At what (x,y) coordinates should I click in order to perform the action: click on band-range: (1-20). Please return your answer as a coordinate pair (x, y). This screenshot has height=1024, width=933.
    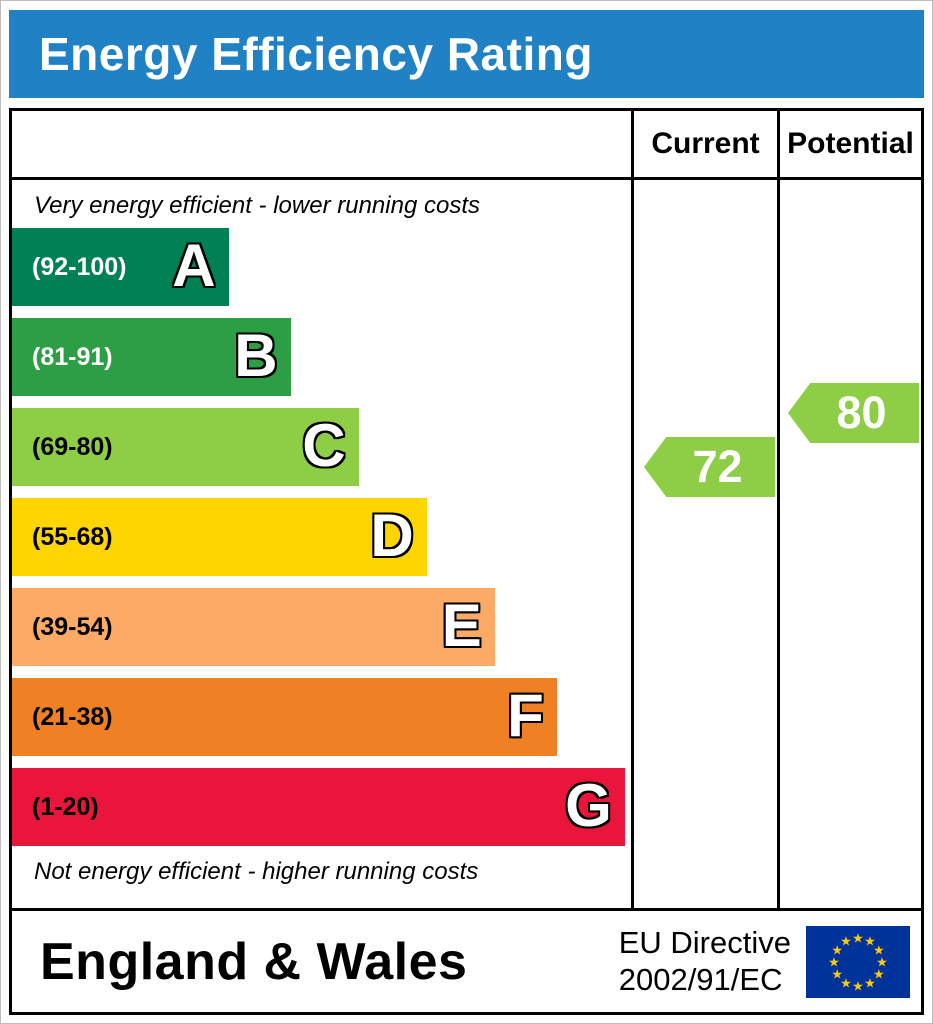
    Looking at the image, I should click on (65, 806).